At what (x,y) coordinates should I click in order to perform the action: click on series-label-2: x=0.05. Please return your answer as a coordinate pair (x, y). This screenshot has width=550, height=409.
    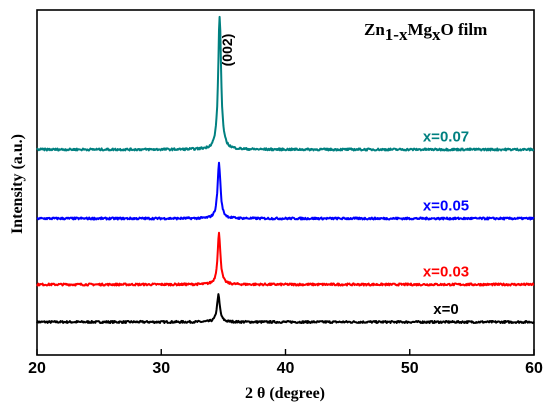
    Looking at the image, I should click on (446, 206).